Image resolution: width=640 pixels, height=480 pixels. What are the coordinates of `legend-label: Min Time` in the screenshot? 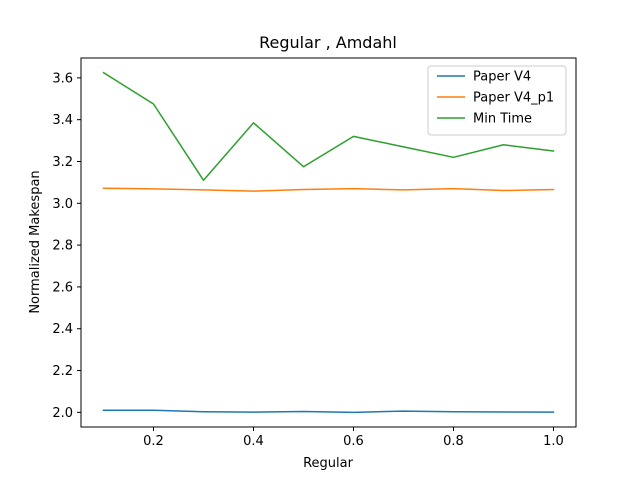 It's located at (502, 119).